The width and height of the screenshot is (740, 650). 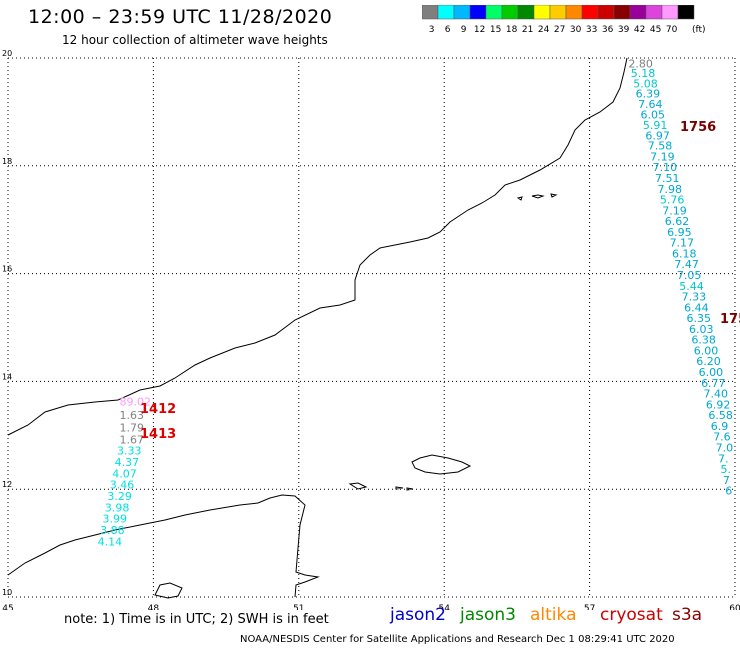 What do you see at coordinates (559, 30) in the screenshot?
I see `legend-label: 27` at bounding box center [559, 30].